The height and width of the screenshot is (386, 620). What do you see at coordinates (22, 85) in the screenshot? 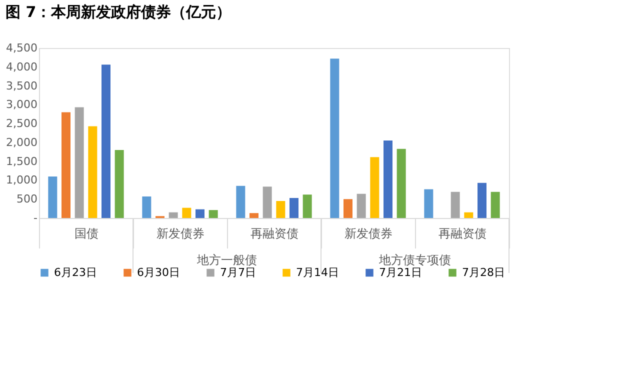
I see `y-tick-label: 3,500` at bounding box center [22, 85].